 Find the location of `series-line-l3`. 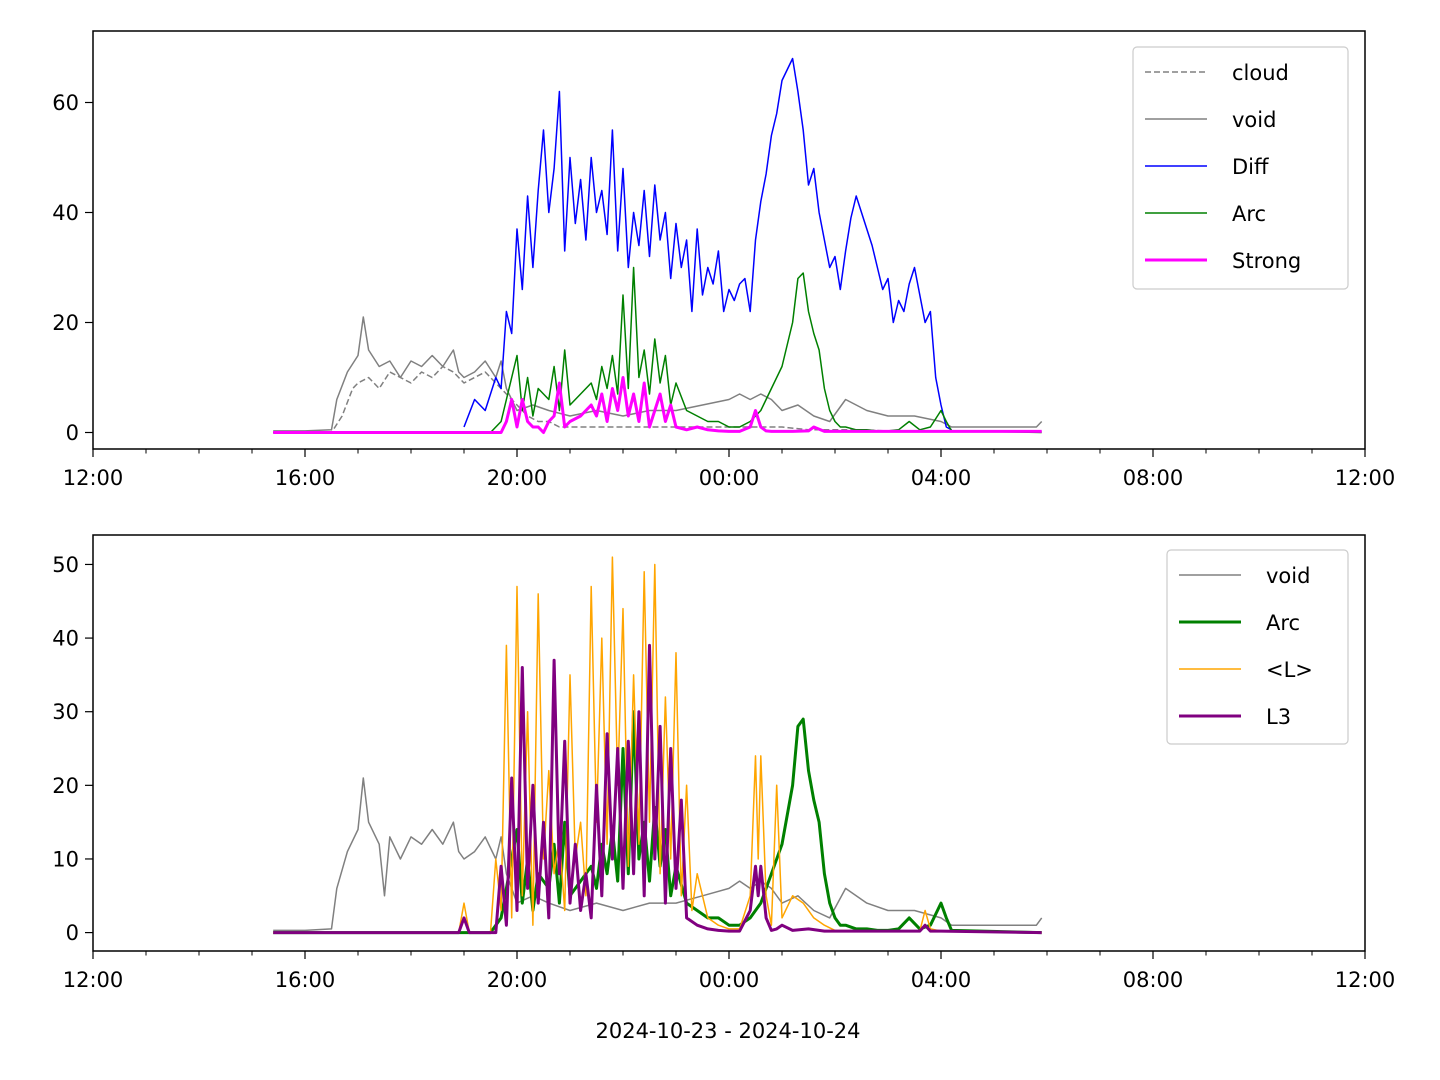

series-line-l3 is located at coordinates (657, 789).